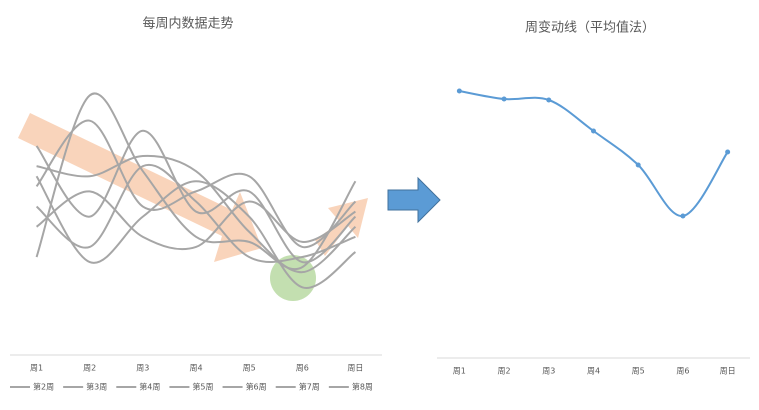 This screenshot has width=759, height=410. What do you see at coordinates (256, 387) in the screenshot?
I see `legend-label: 第6周` at bounding box center [256, 387].